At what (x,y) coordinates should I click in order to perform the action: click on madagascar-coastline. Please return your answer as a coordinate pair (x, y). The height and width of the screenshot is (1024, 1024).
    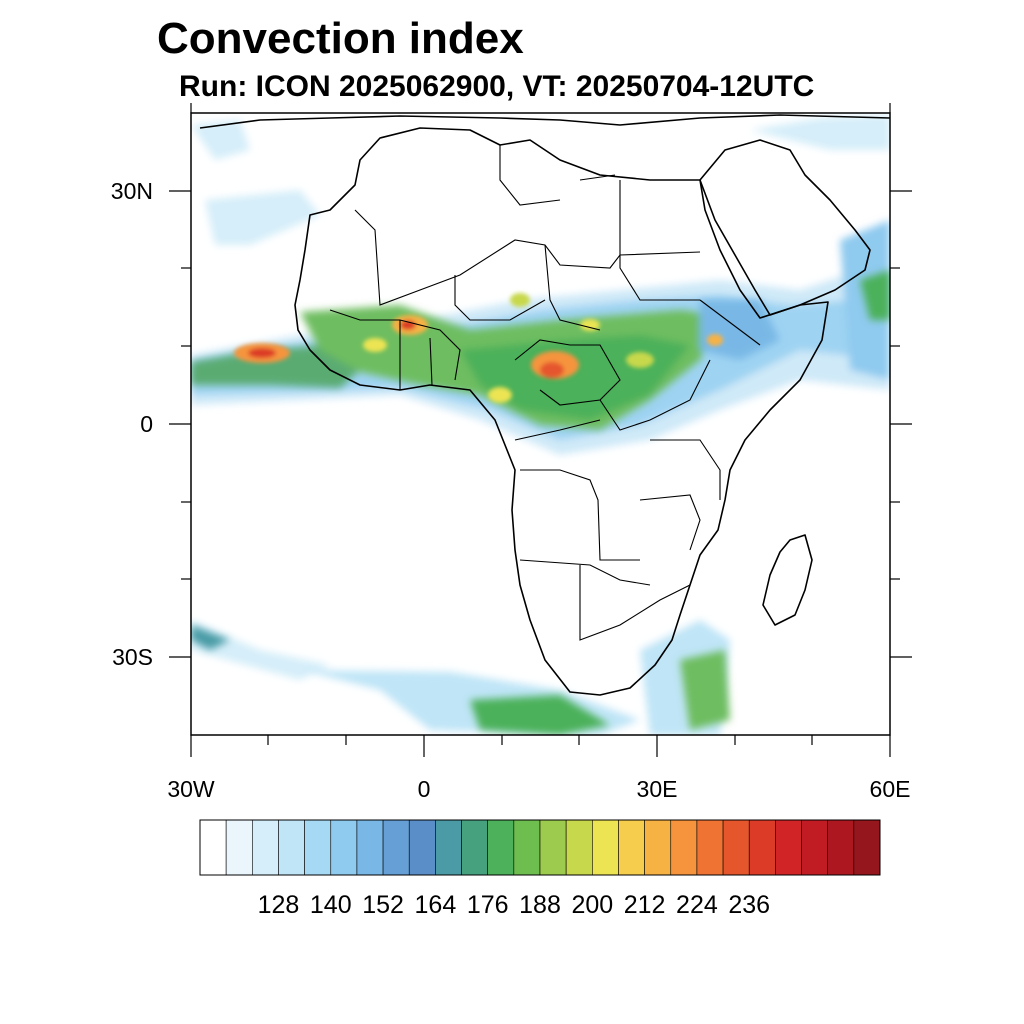
    Looking at the image, I should click on (787, 580).